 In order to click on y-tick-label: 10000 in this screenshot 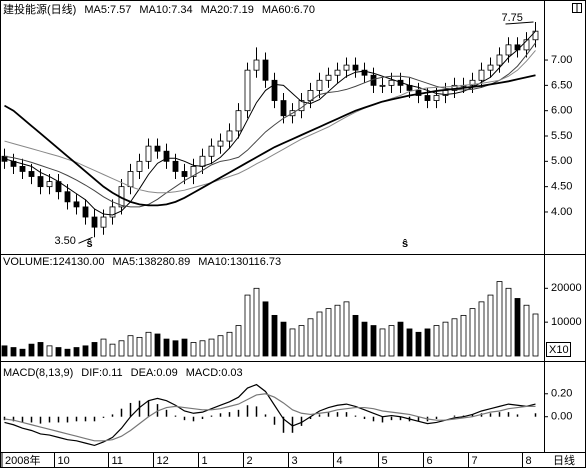, I will do `click(566, 322)`.